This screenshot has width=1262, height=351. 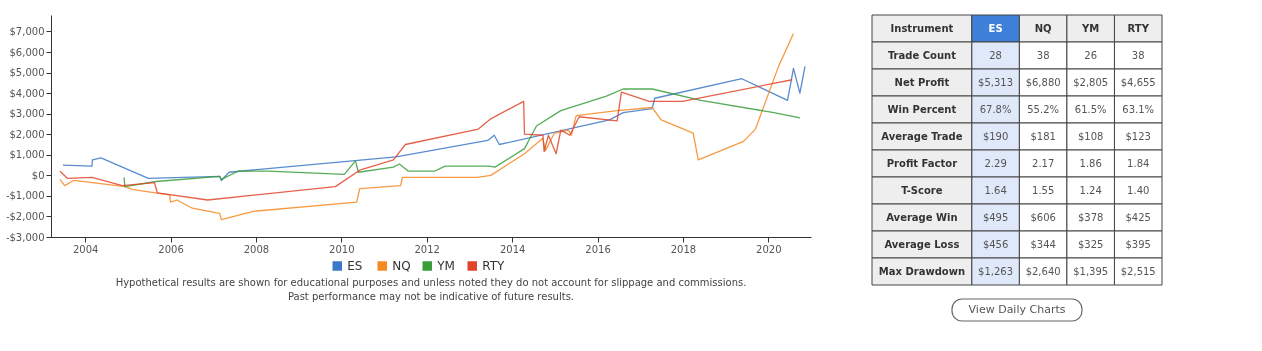 What do you see at coordinates (27, 31) in the screenshot?
I see `y-tick-label: $7,000` at bounding box center [27, 31].